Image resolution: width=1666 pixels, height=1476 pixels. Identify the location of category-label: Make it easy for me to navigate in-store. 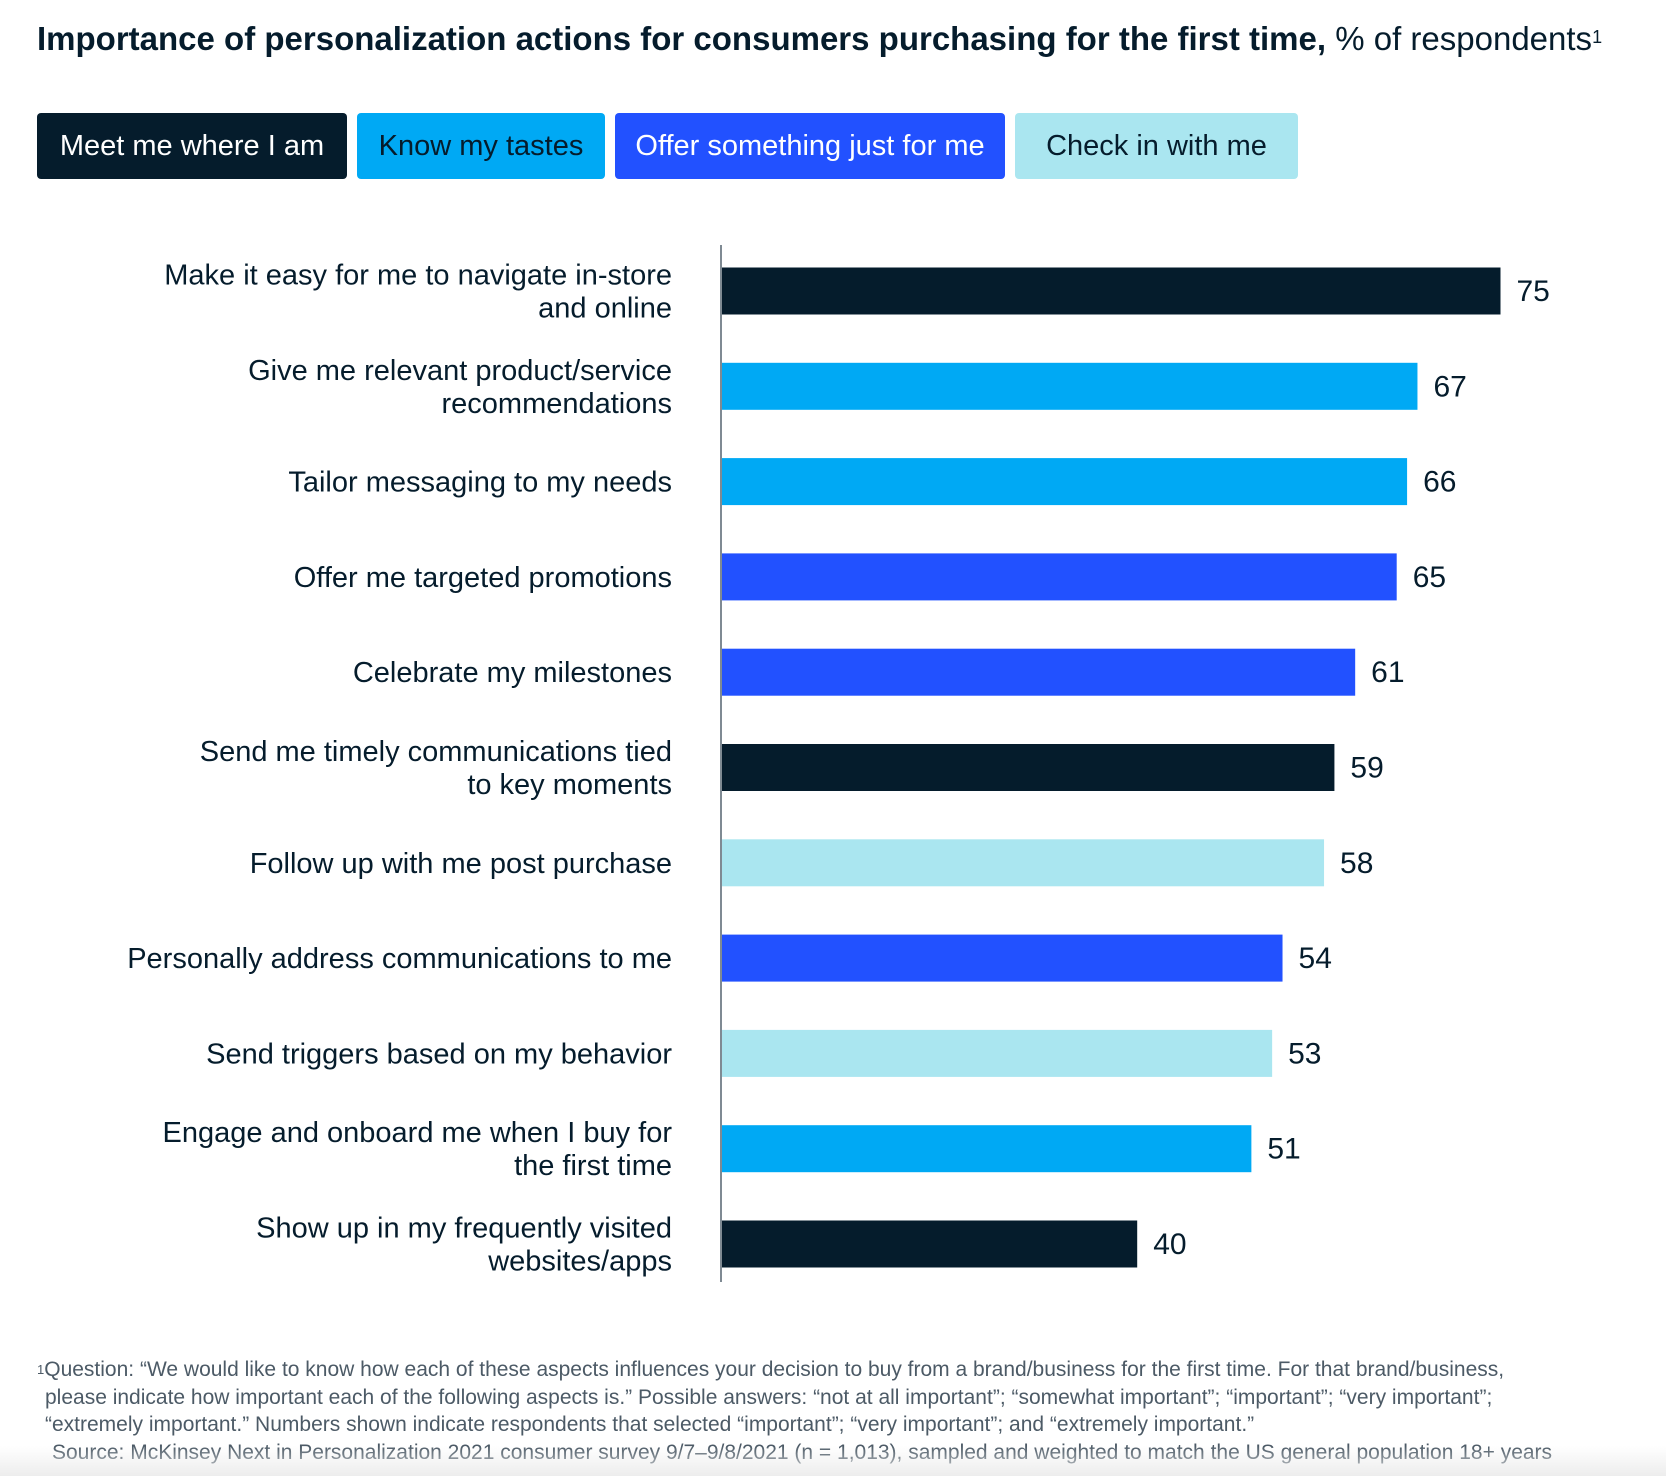
(418, 276).